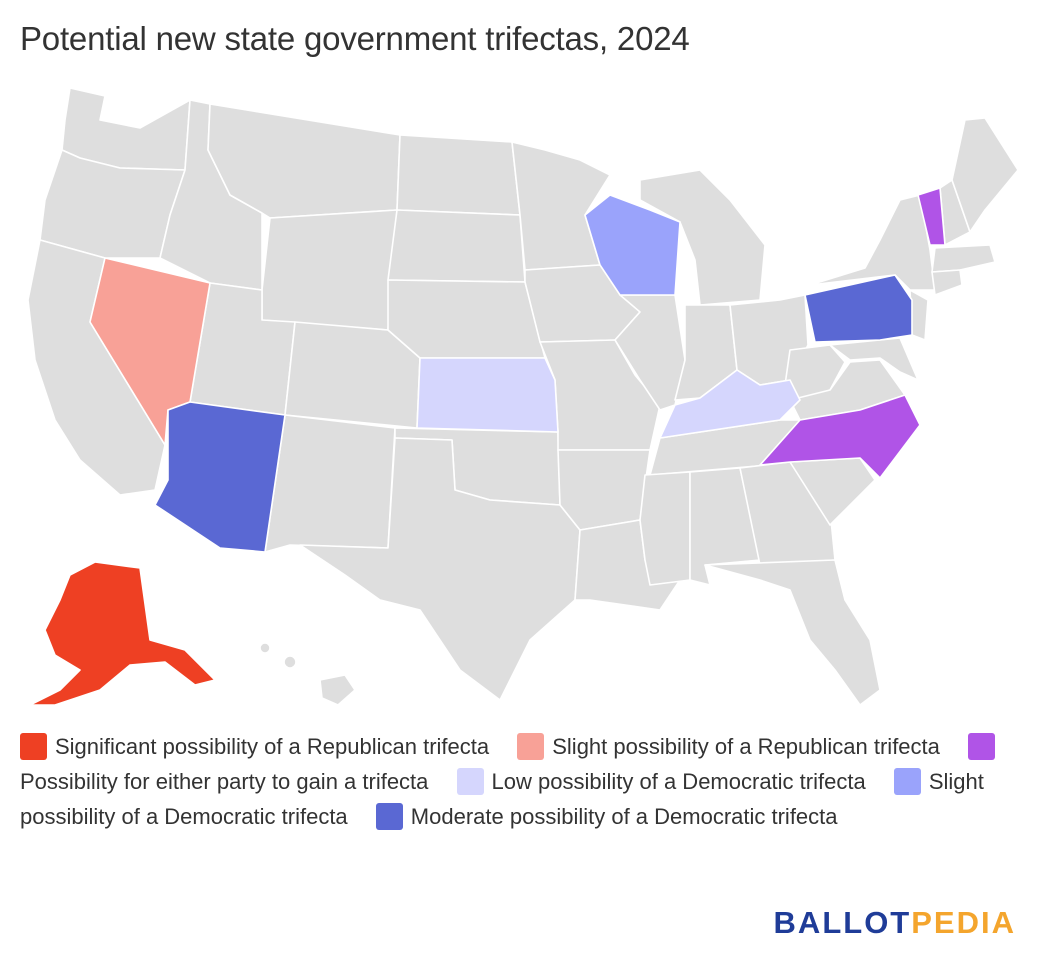 The width and height of the screenshot is (1040, 964). What do you see at coordinates (466, 319) in the screenshot?
I see `state-nebraska` at bounding box center [466, 319].